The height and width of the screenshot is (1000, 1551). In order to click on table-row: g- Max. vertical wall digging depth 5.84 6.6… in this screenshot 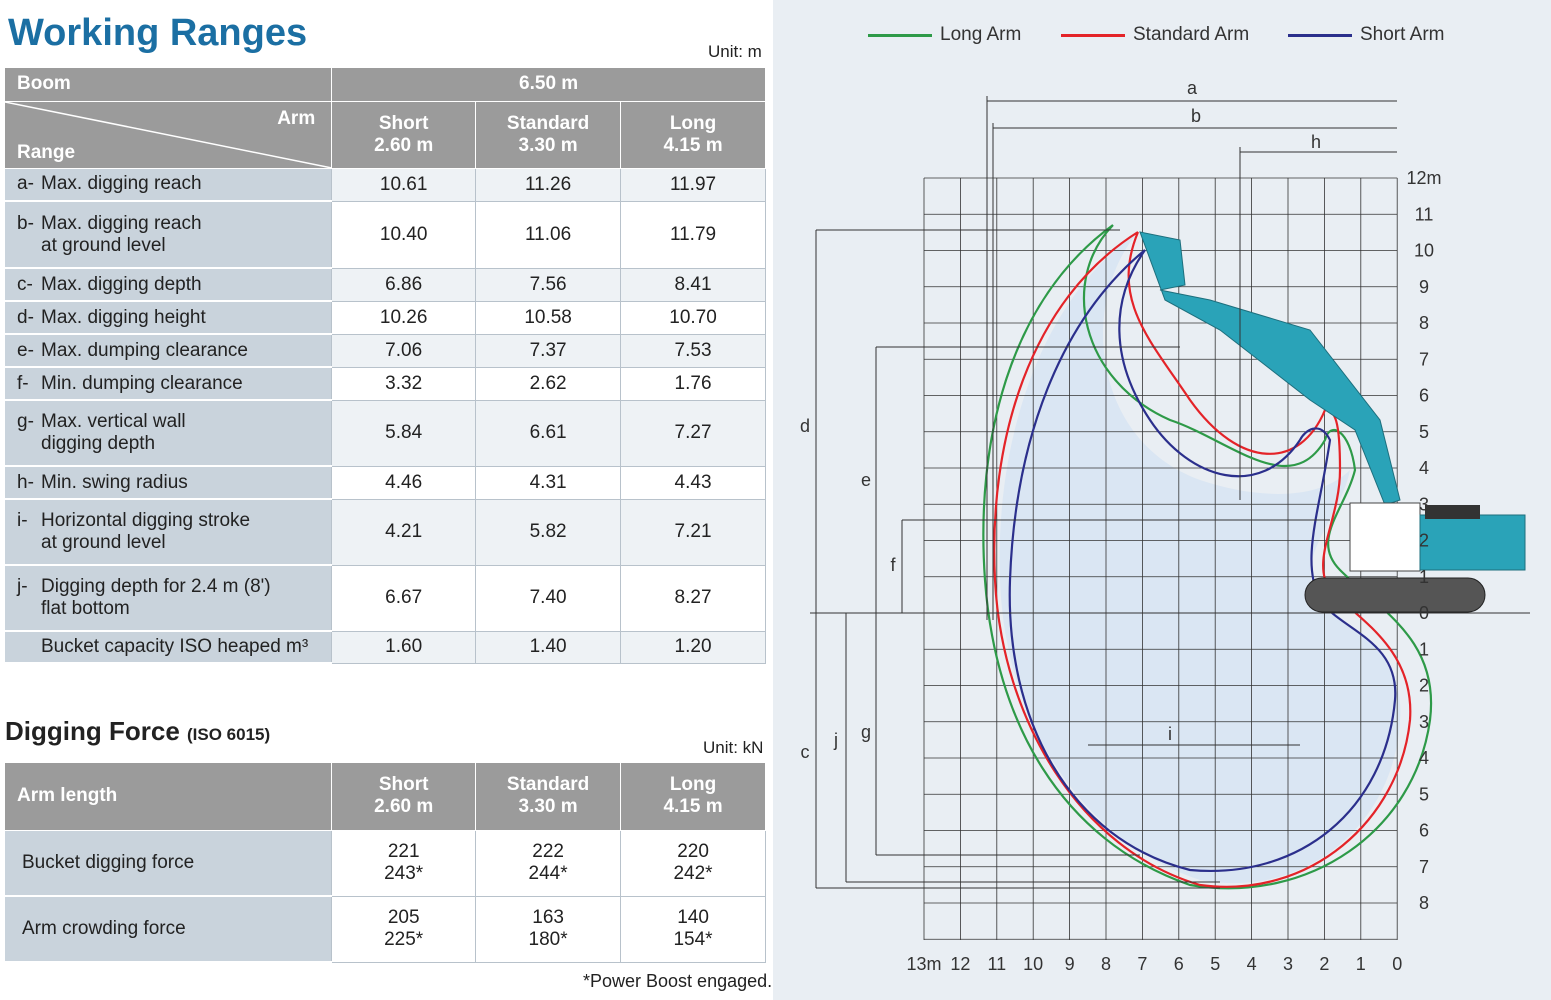, I will do `click(385, 433)`.